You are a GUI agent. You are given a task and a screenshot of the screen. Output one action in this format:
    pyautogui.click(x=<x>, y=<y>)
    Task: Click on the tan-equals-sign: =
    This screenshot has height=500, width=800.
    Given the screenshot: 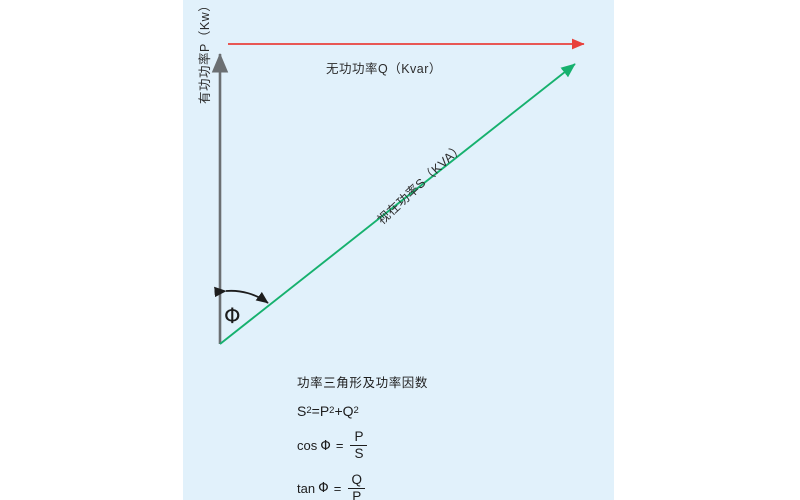 What is the action you would take?
    pyautogui.click(x=337, y=488)
    